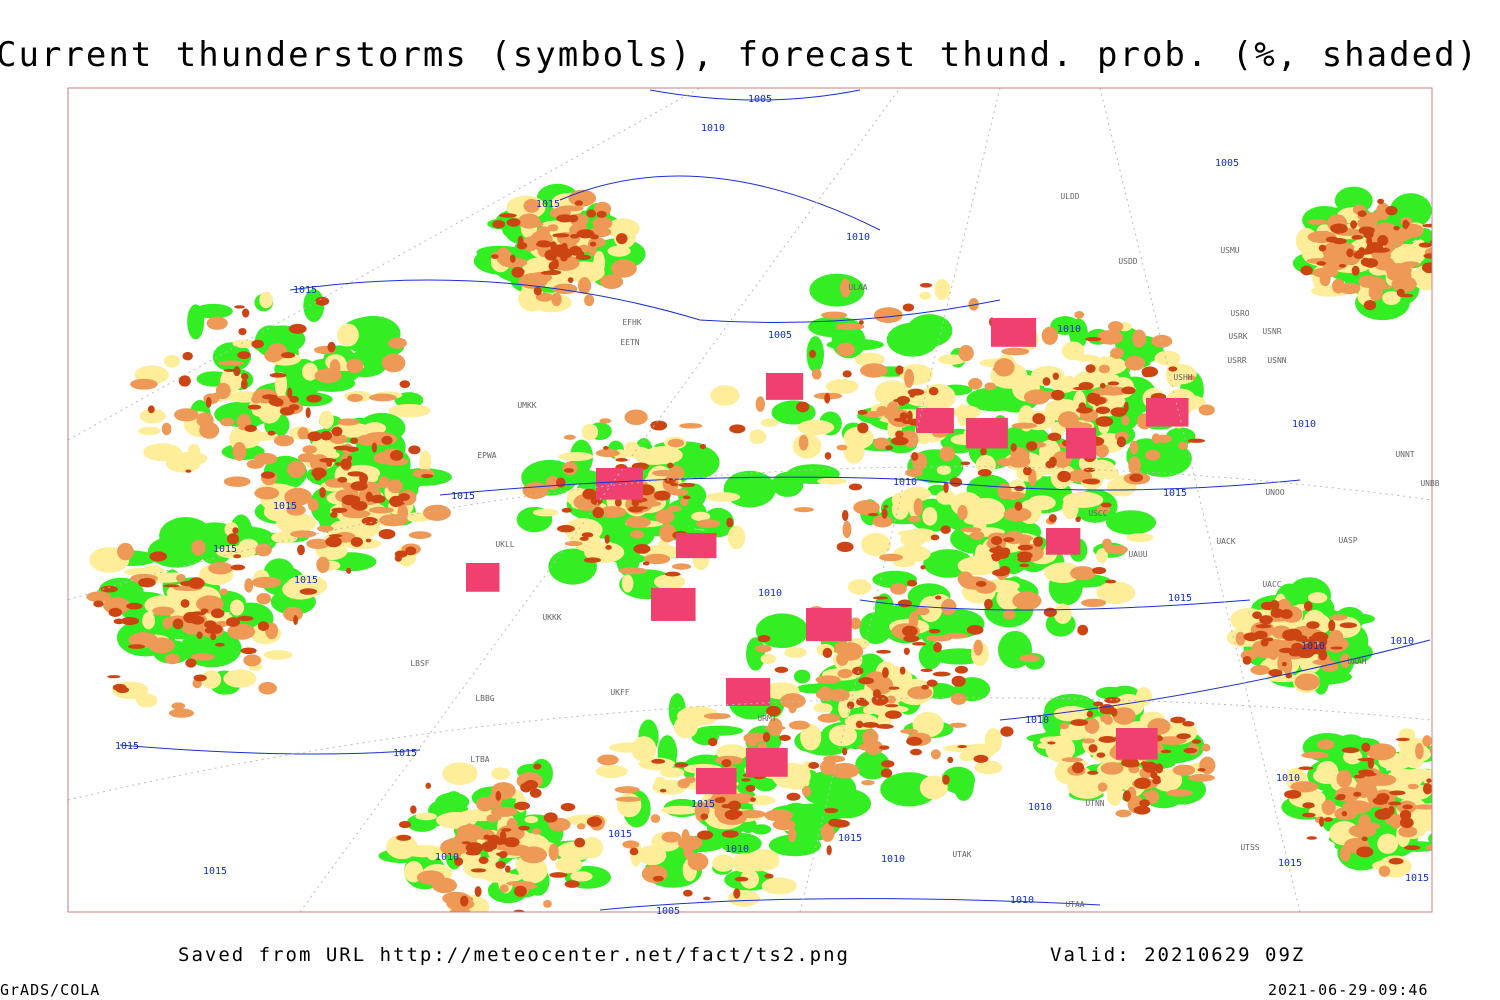  I want to click on station-label: LTBA, so click(479, 759).